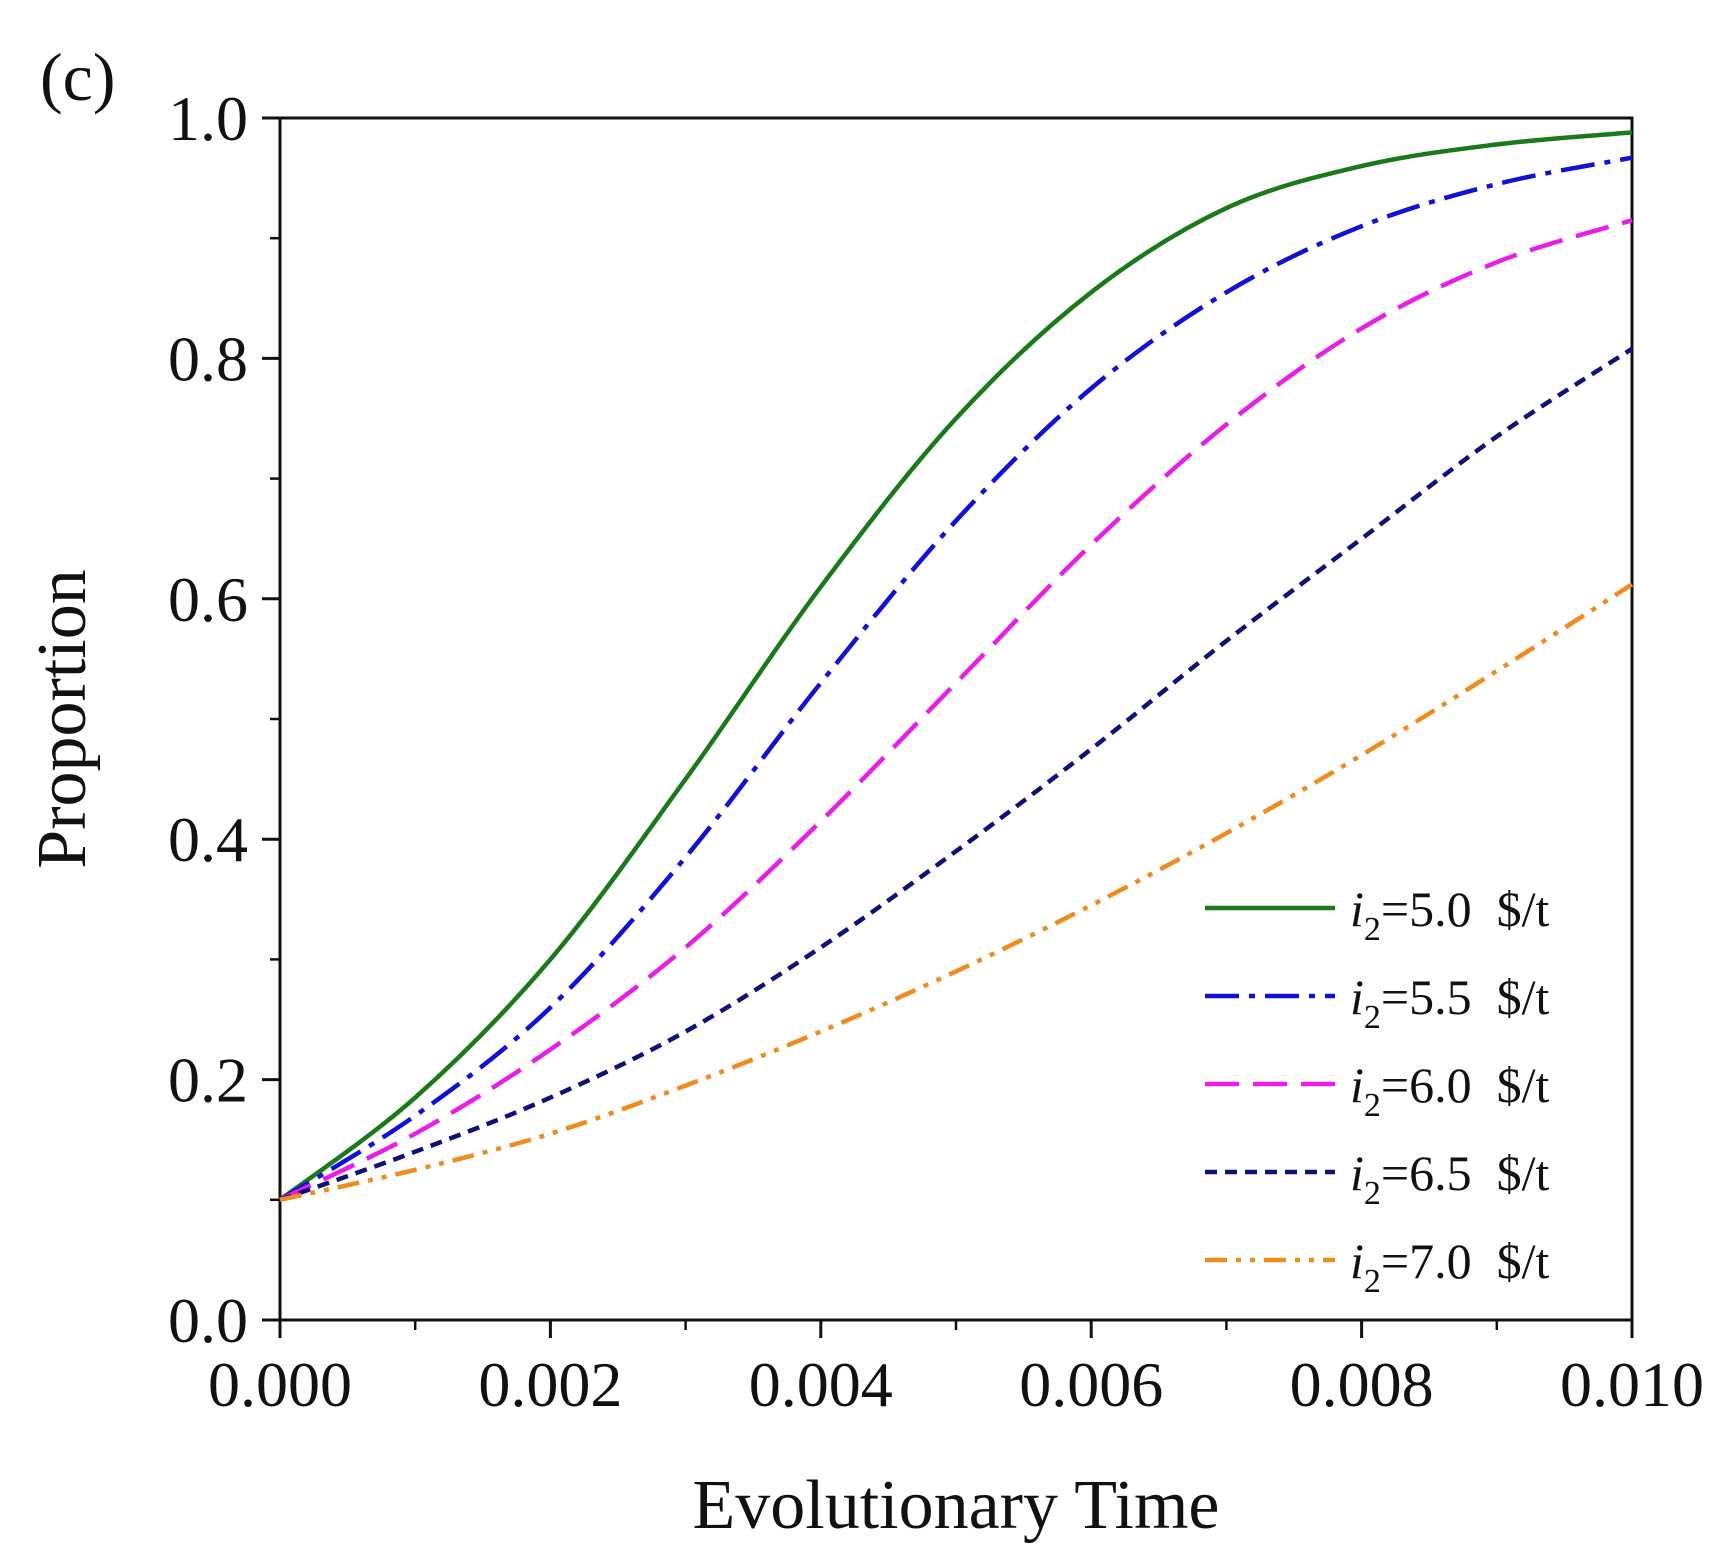 Image resolution: width=1730 pixels, height=1568 pixels. Describe the element at coordinates (1449, 1090) in the screenshot. I see `legend-label-3: i2=6.0 $/t` at that location.